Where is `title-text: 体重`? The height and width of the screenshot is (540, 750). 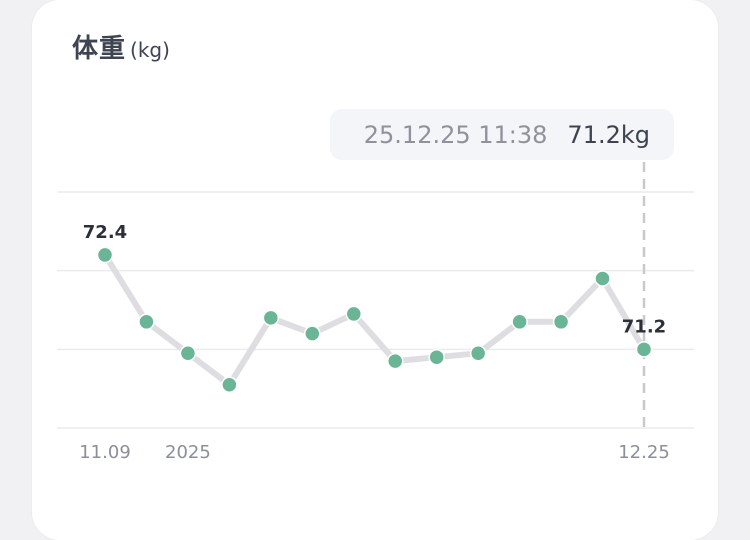
title-text: 体重 is located at coordinates (99, 49).